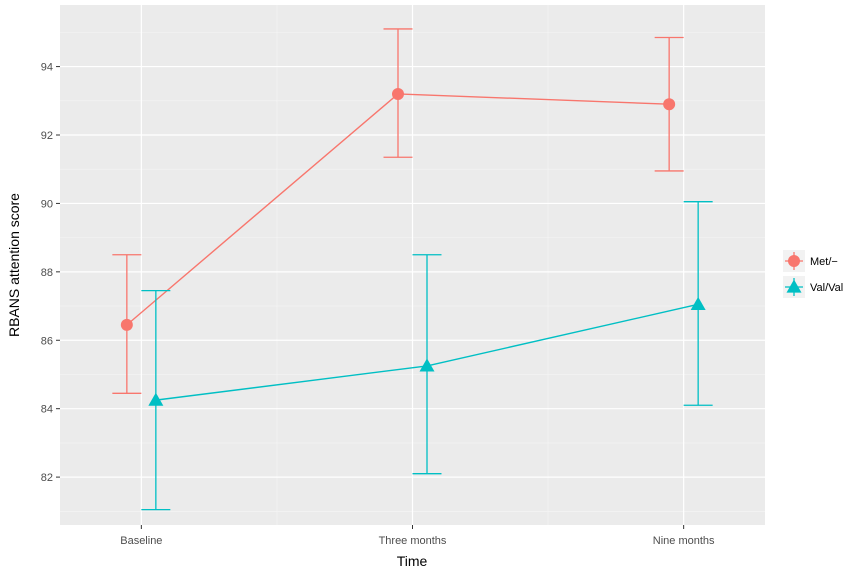 This screenshot has height=572, width=850. I want to click on y-tick-label: 92, so click(47, 136).